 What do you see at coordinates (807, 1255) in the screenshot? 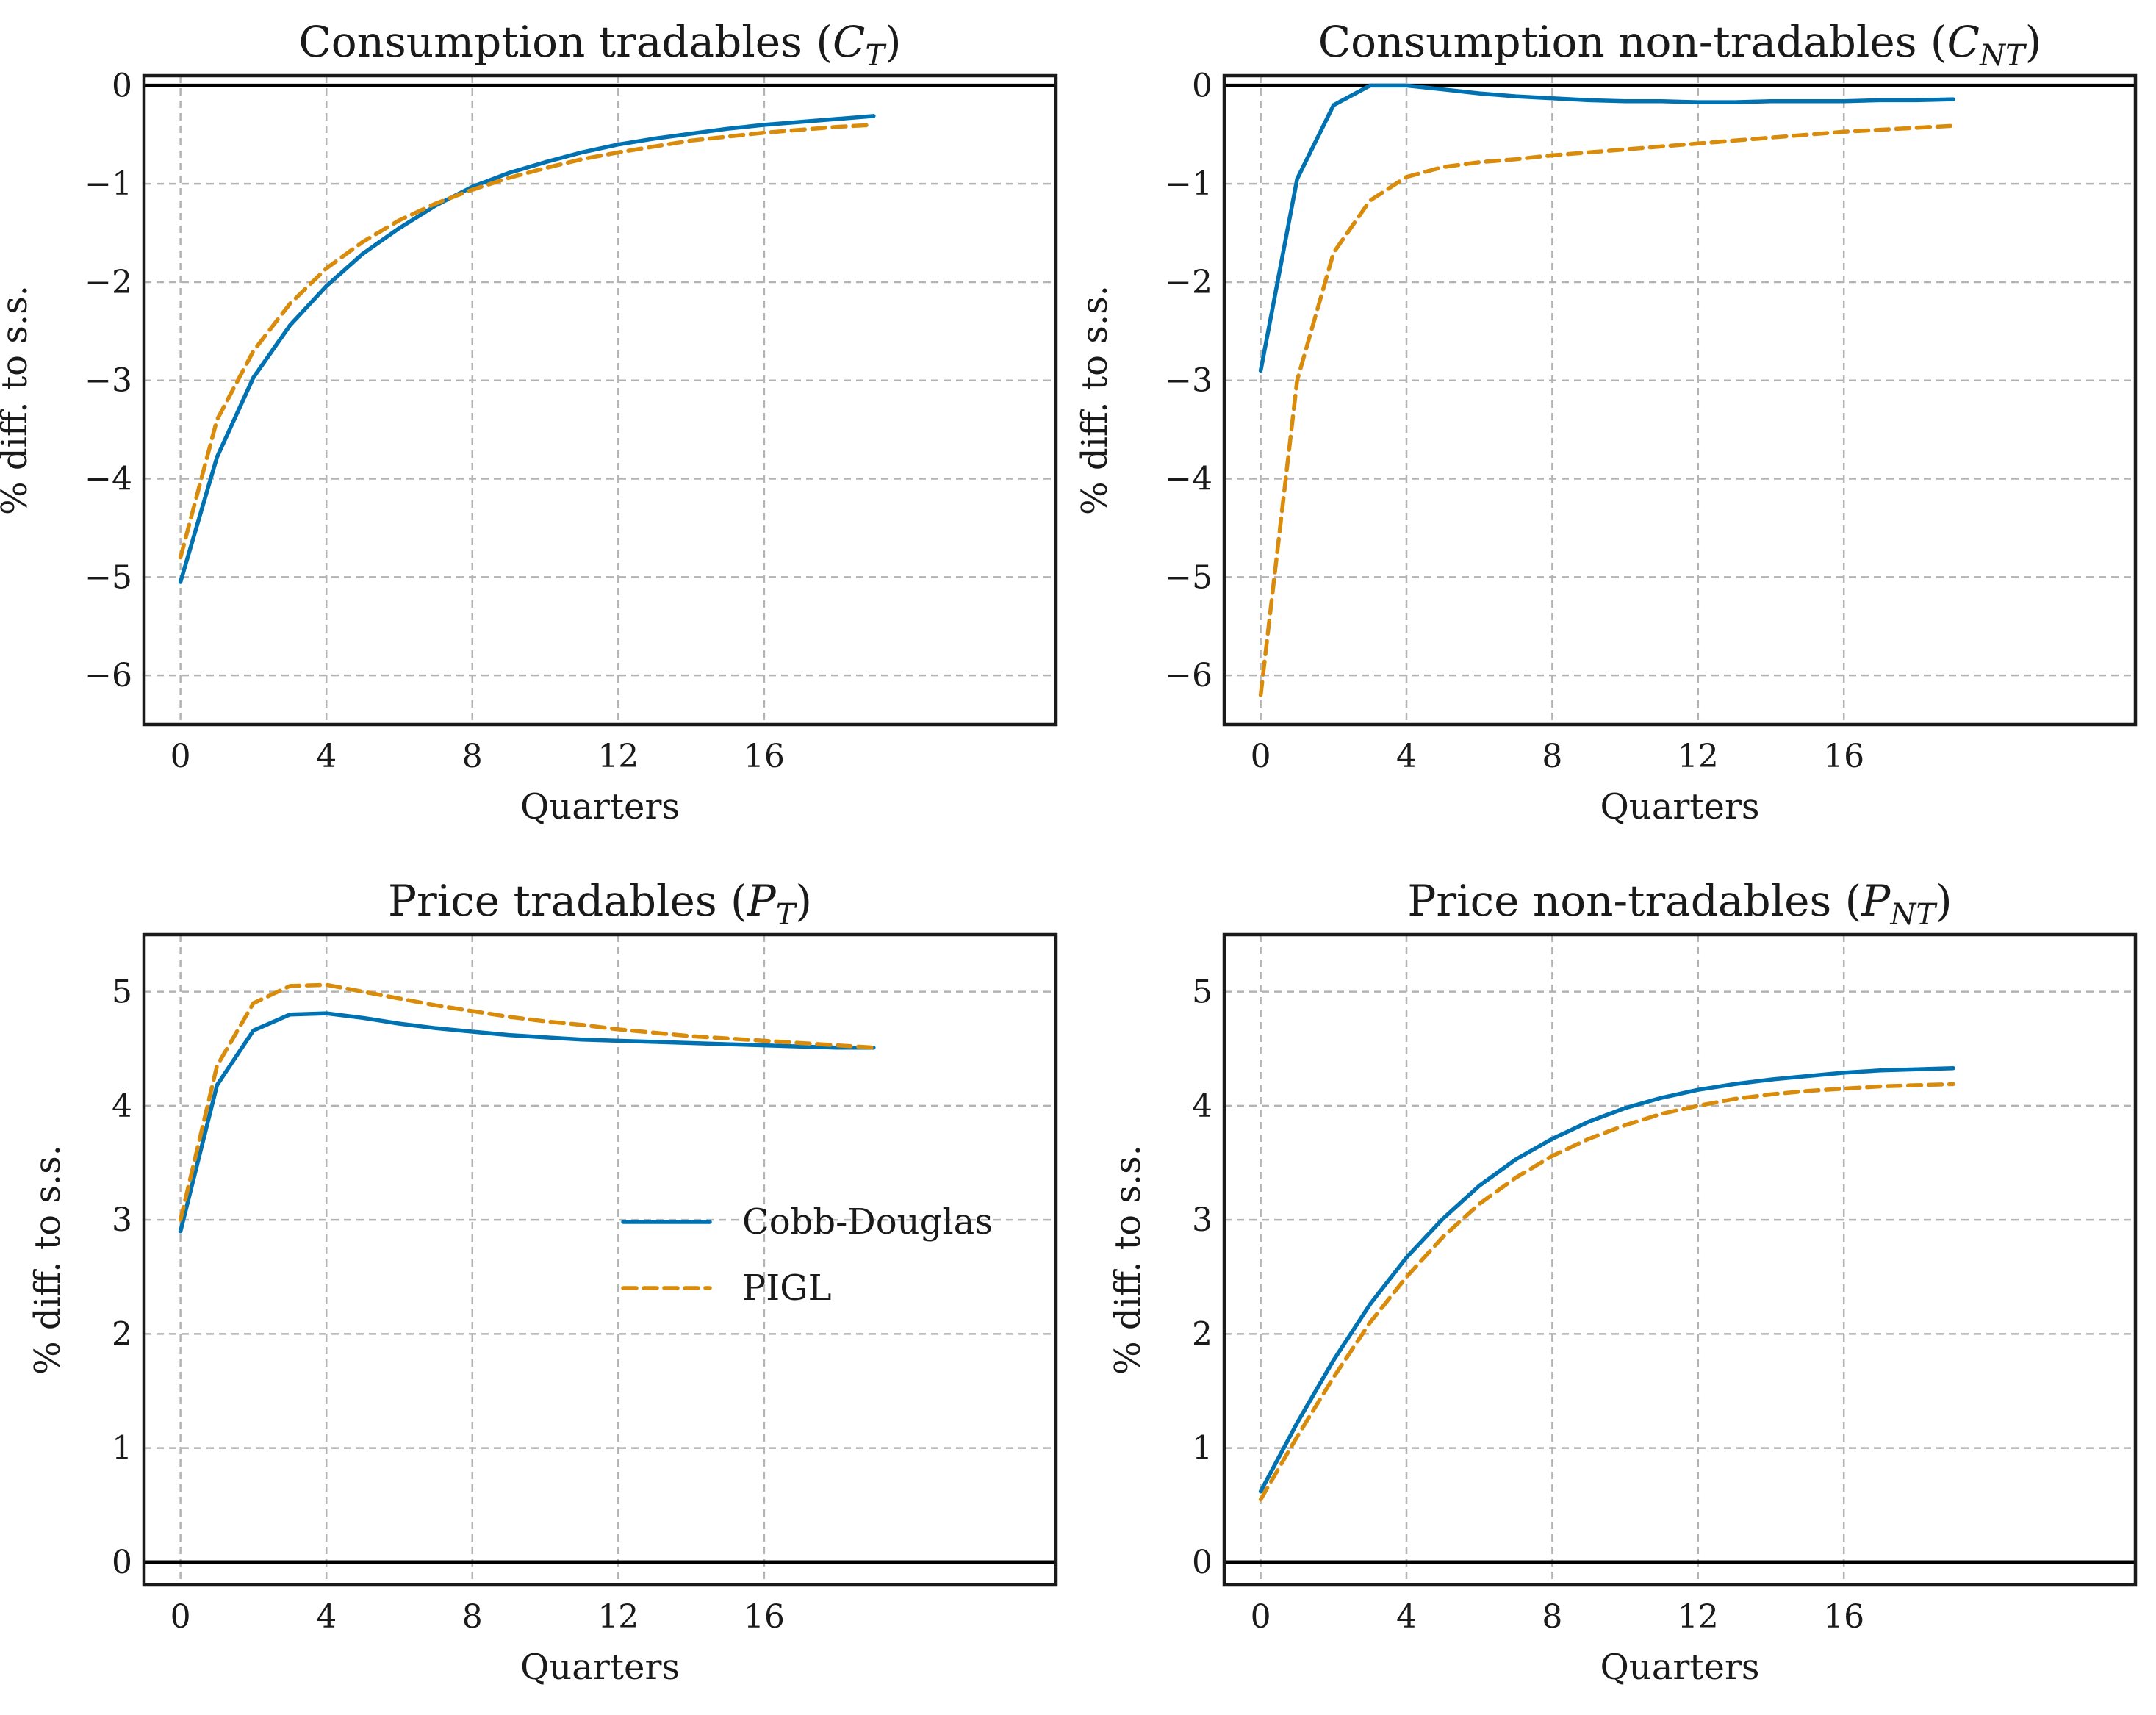
I see `legend: Cobb-Douglas PIGL` at bounding box center [807, 1255].